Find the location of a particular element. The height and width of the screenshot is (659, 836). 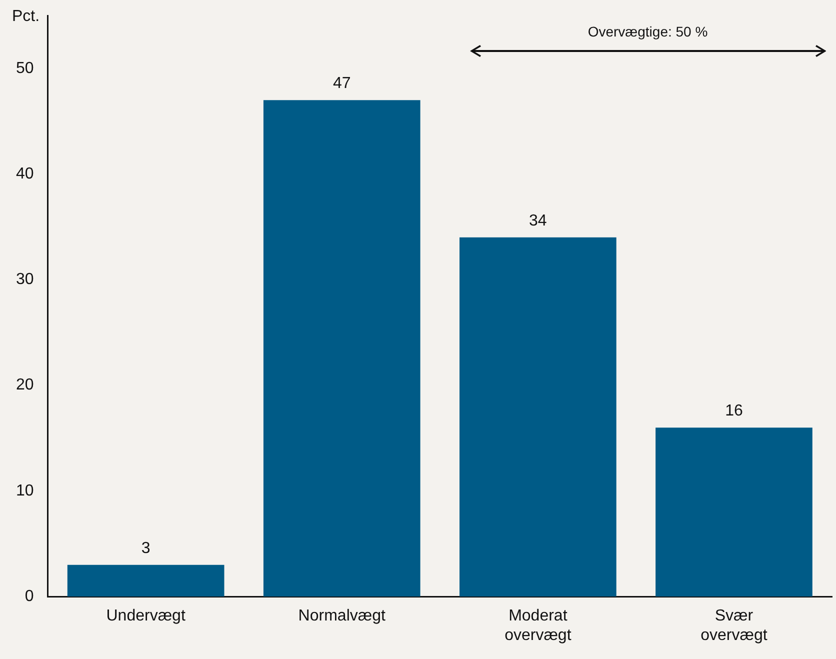

data-label: 3 is located at coordinates (145, 548).